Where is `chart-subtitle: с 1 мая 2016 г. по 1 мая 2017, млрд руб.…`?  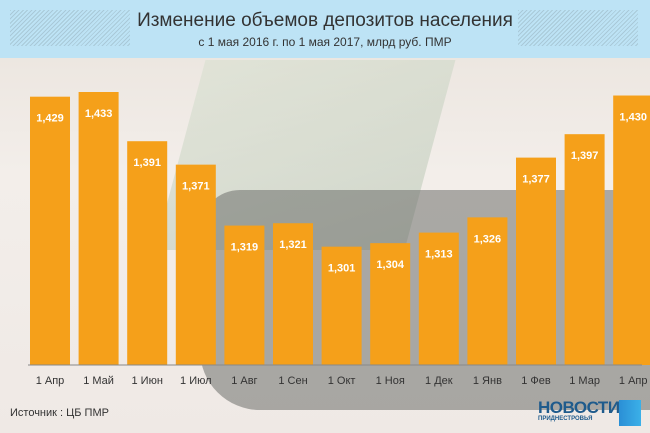 chart-subtitle: с 1 мая 2016 г. по 1 мая 2017, млрд руб.… is located at coordinates (325, 42).